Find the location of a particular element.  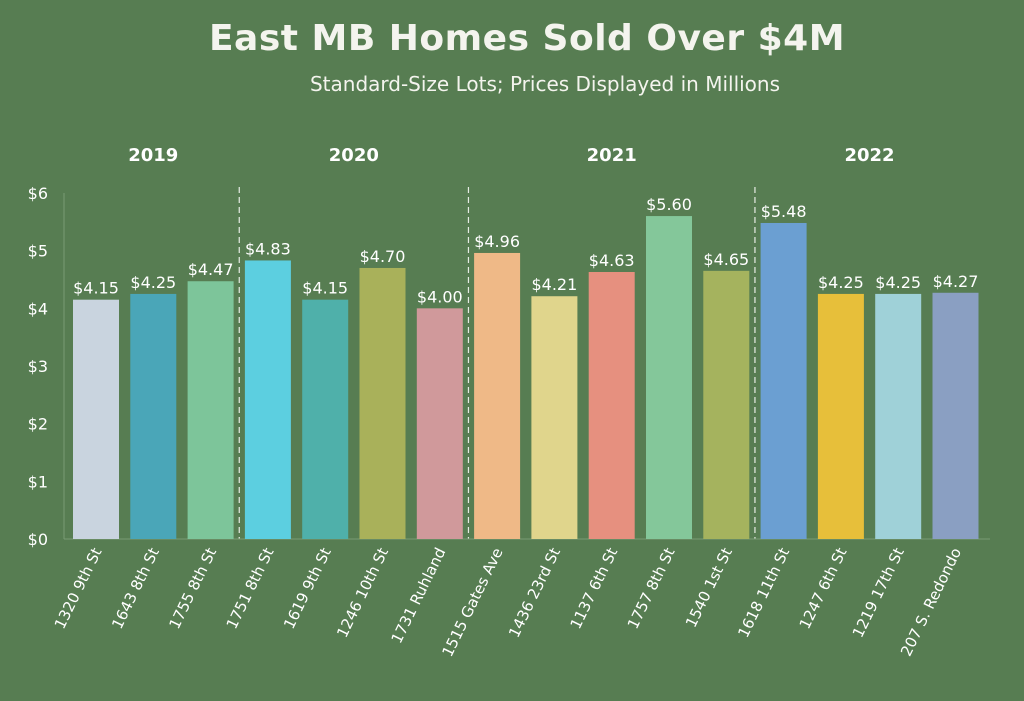

value-label: $5.60 is located at coordinates (669, 204).